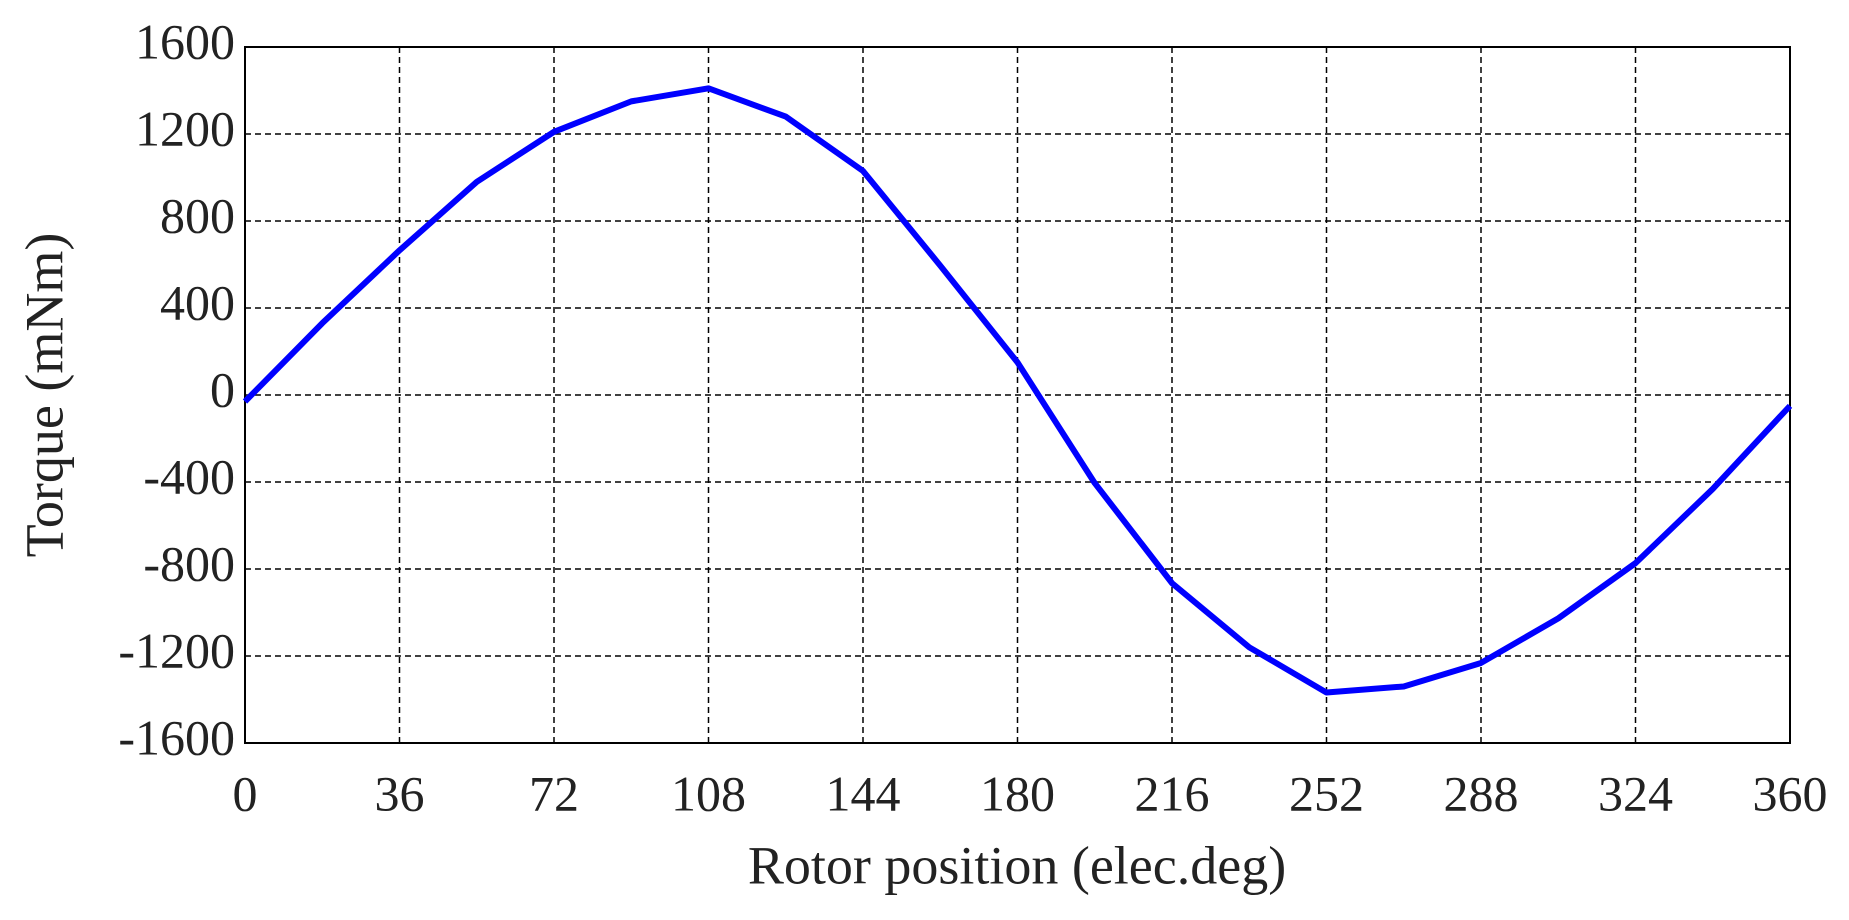  Describe the element at coordinates (400, 793) in the screenshot. I see `x-tick-label: 36` at that location.